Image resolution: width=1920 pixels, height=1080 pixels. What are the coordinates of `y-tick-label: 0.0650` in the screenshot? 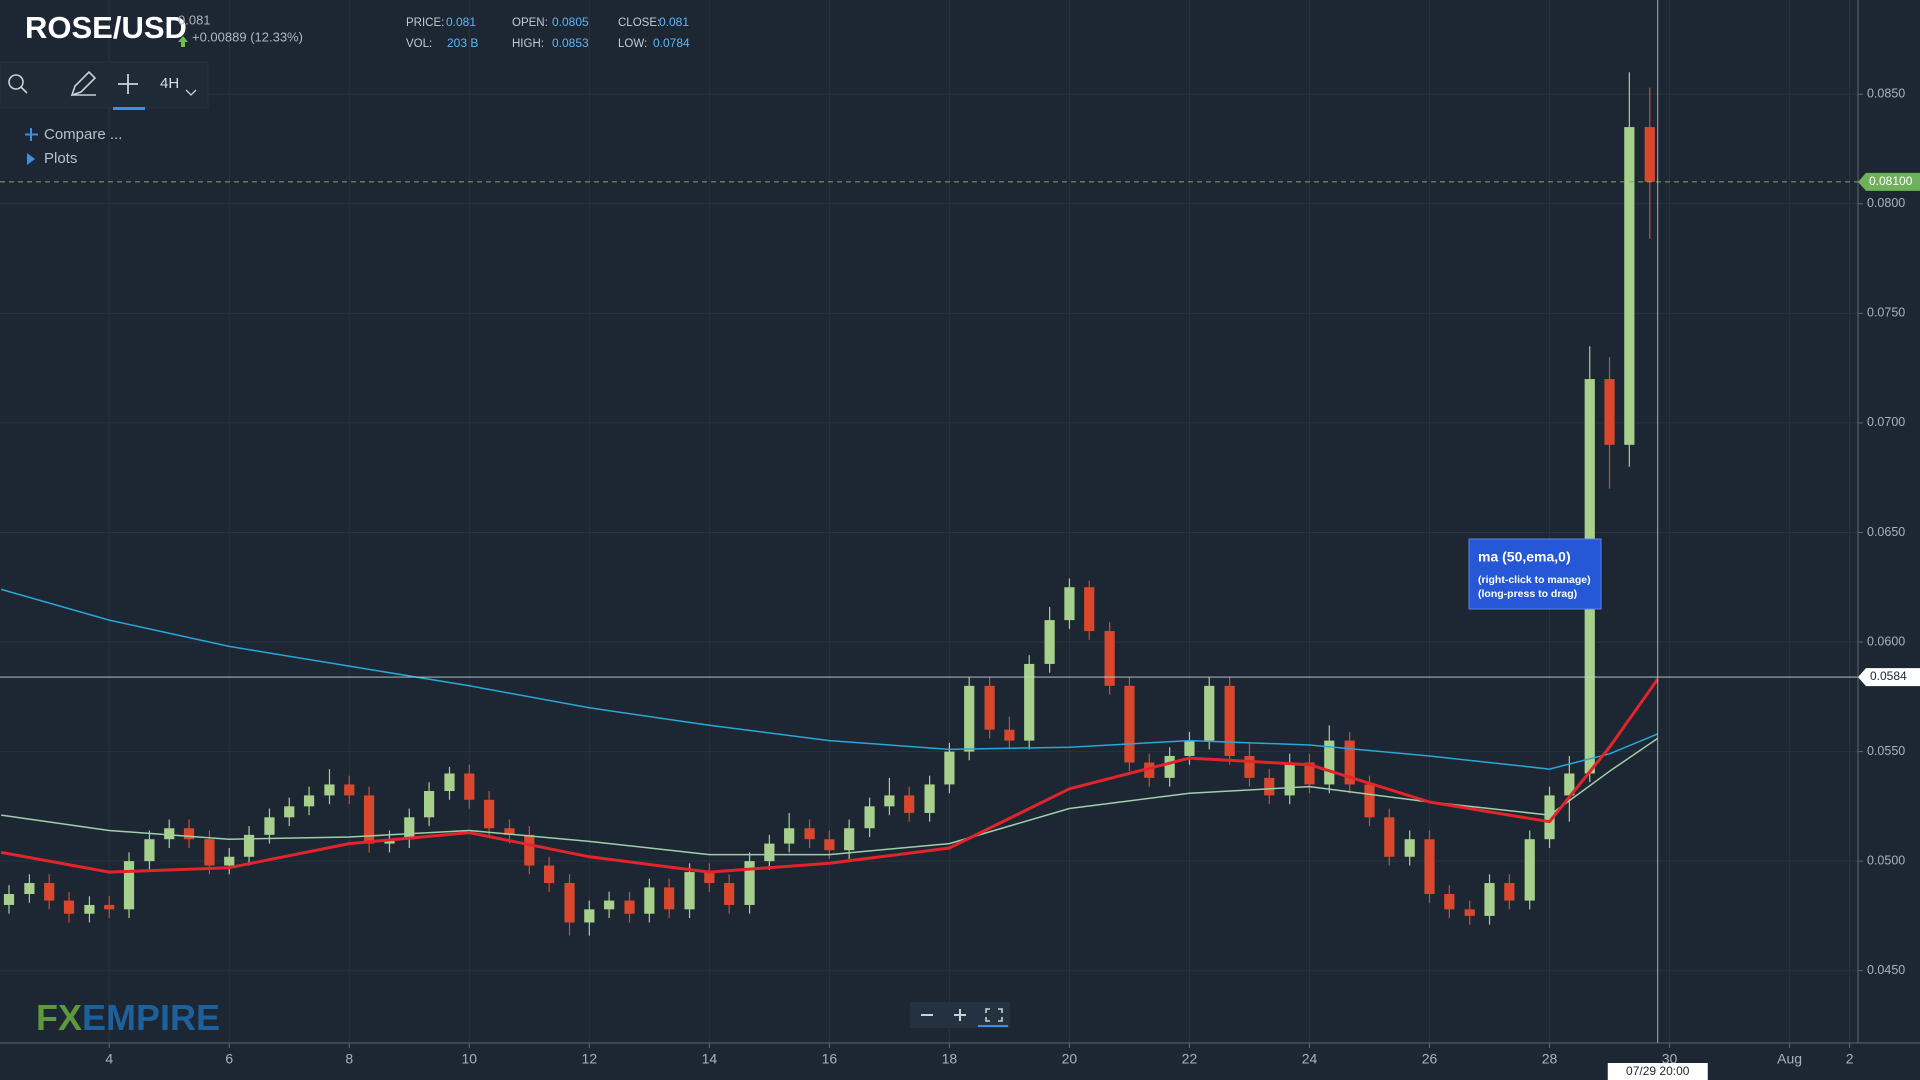 It's located at (1886, 532).